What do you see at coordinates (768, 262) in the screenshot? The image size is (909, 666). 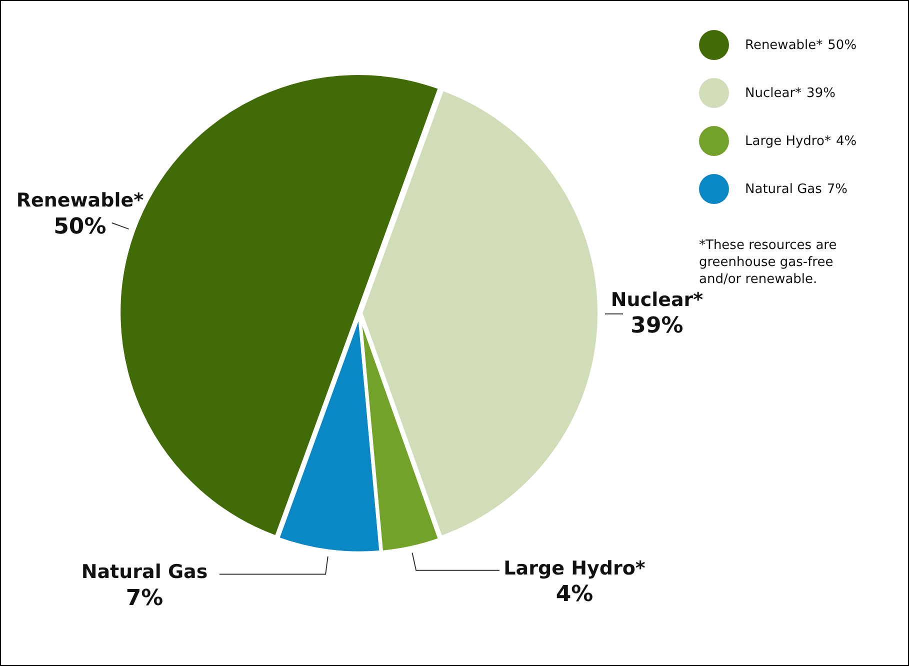 I see `text: *These resources are greenhouse gas-free and/or renewable.` at bounding box center [768, 262].